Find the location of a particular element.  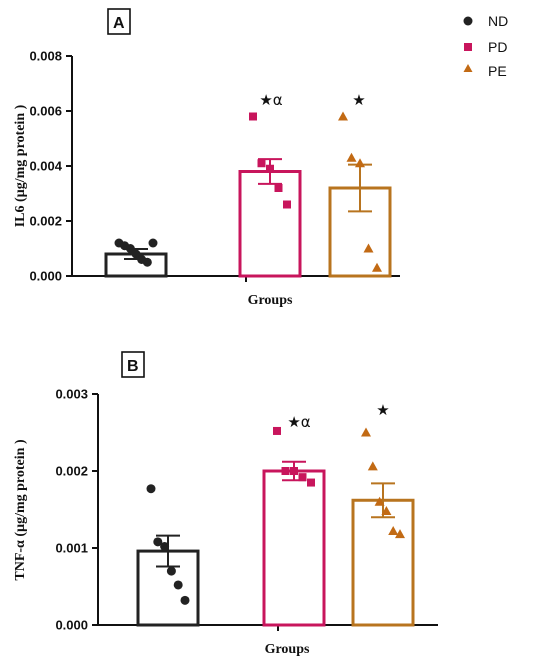

bar-pe is located at coordinates (383, 562).